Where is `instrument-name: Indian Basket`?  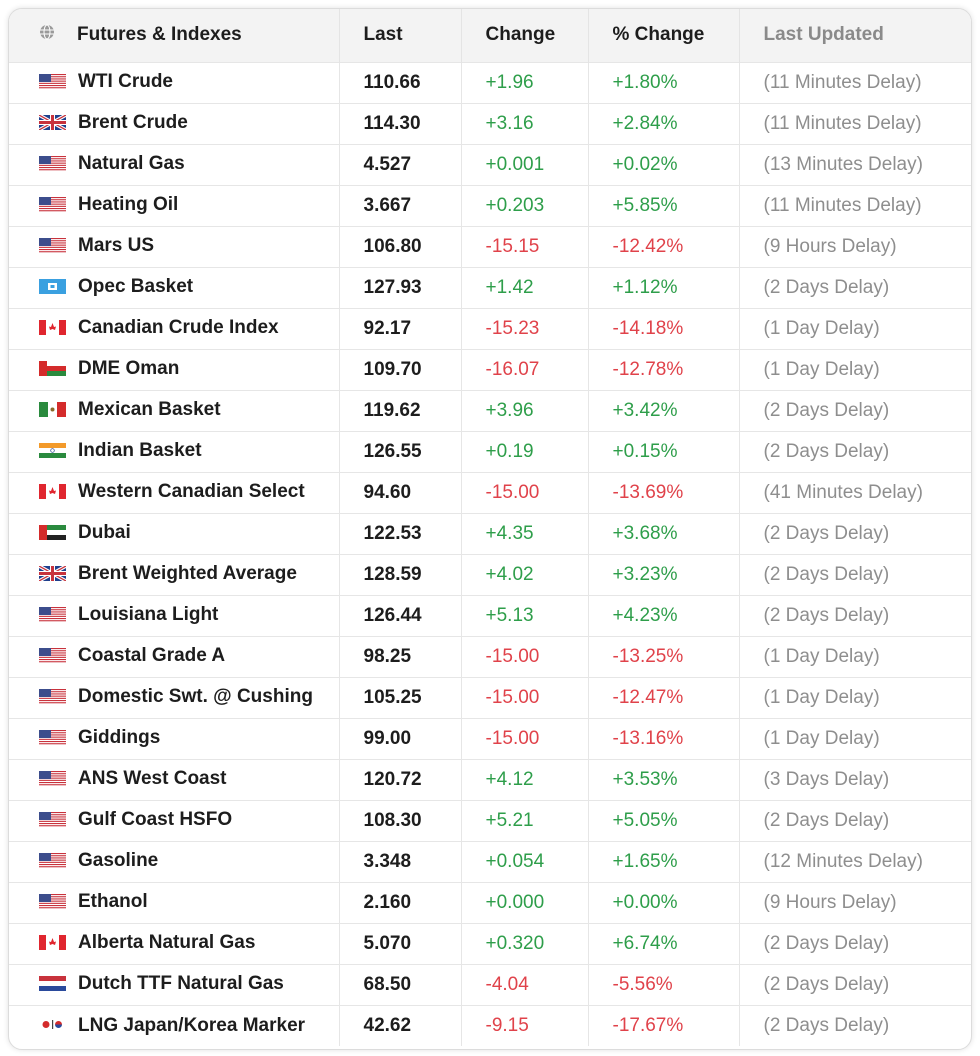
instrument-name: Indian Basket is located at coordinates (140, 451).